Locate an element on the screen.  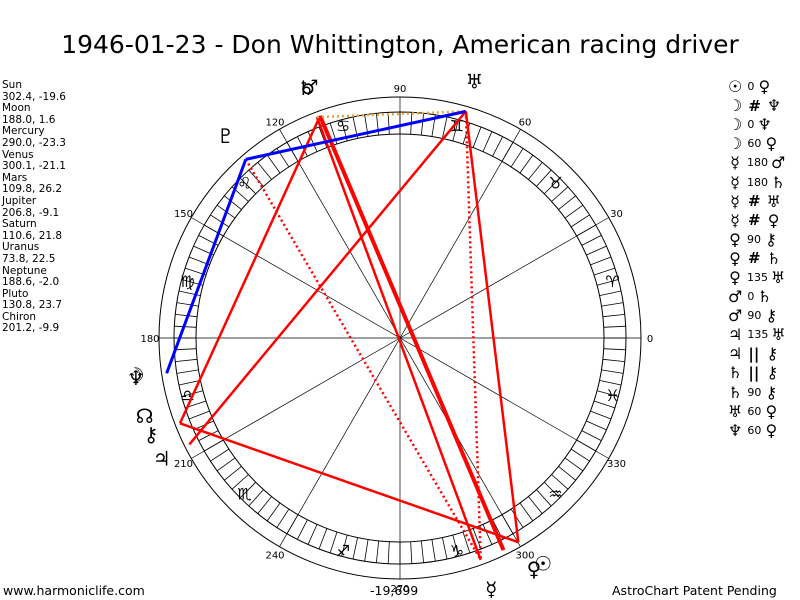
degree-label: 180 is located at coordinates (149, 339).